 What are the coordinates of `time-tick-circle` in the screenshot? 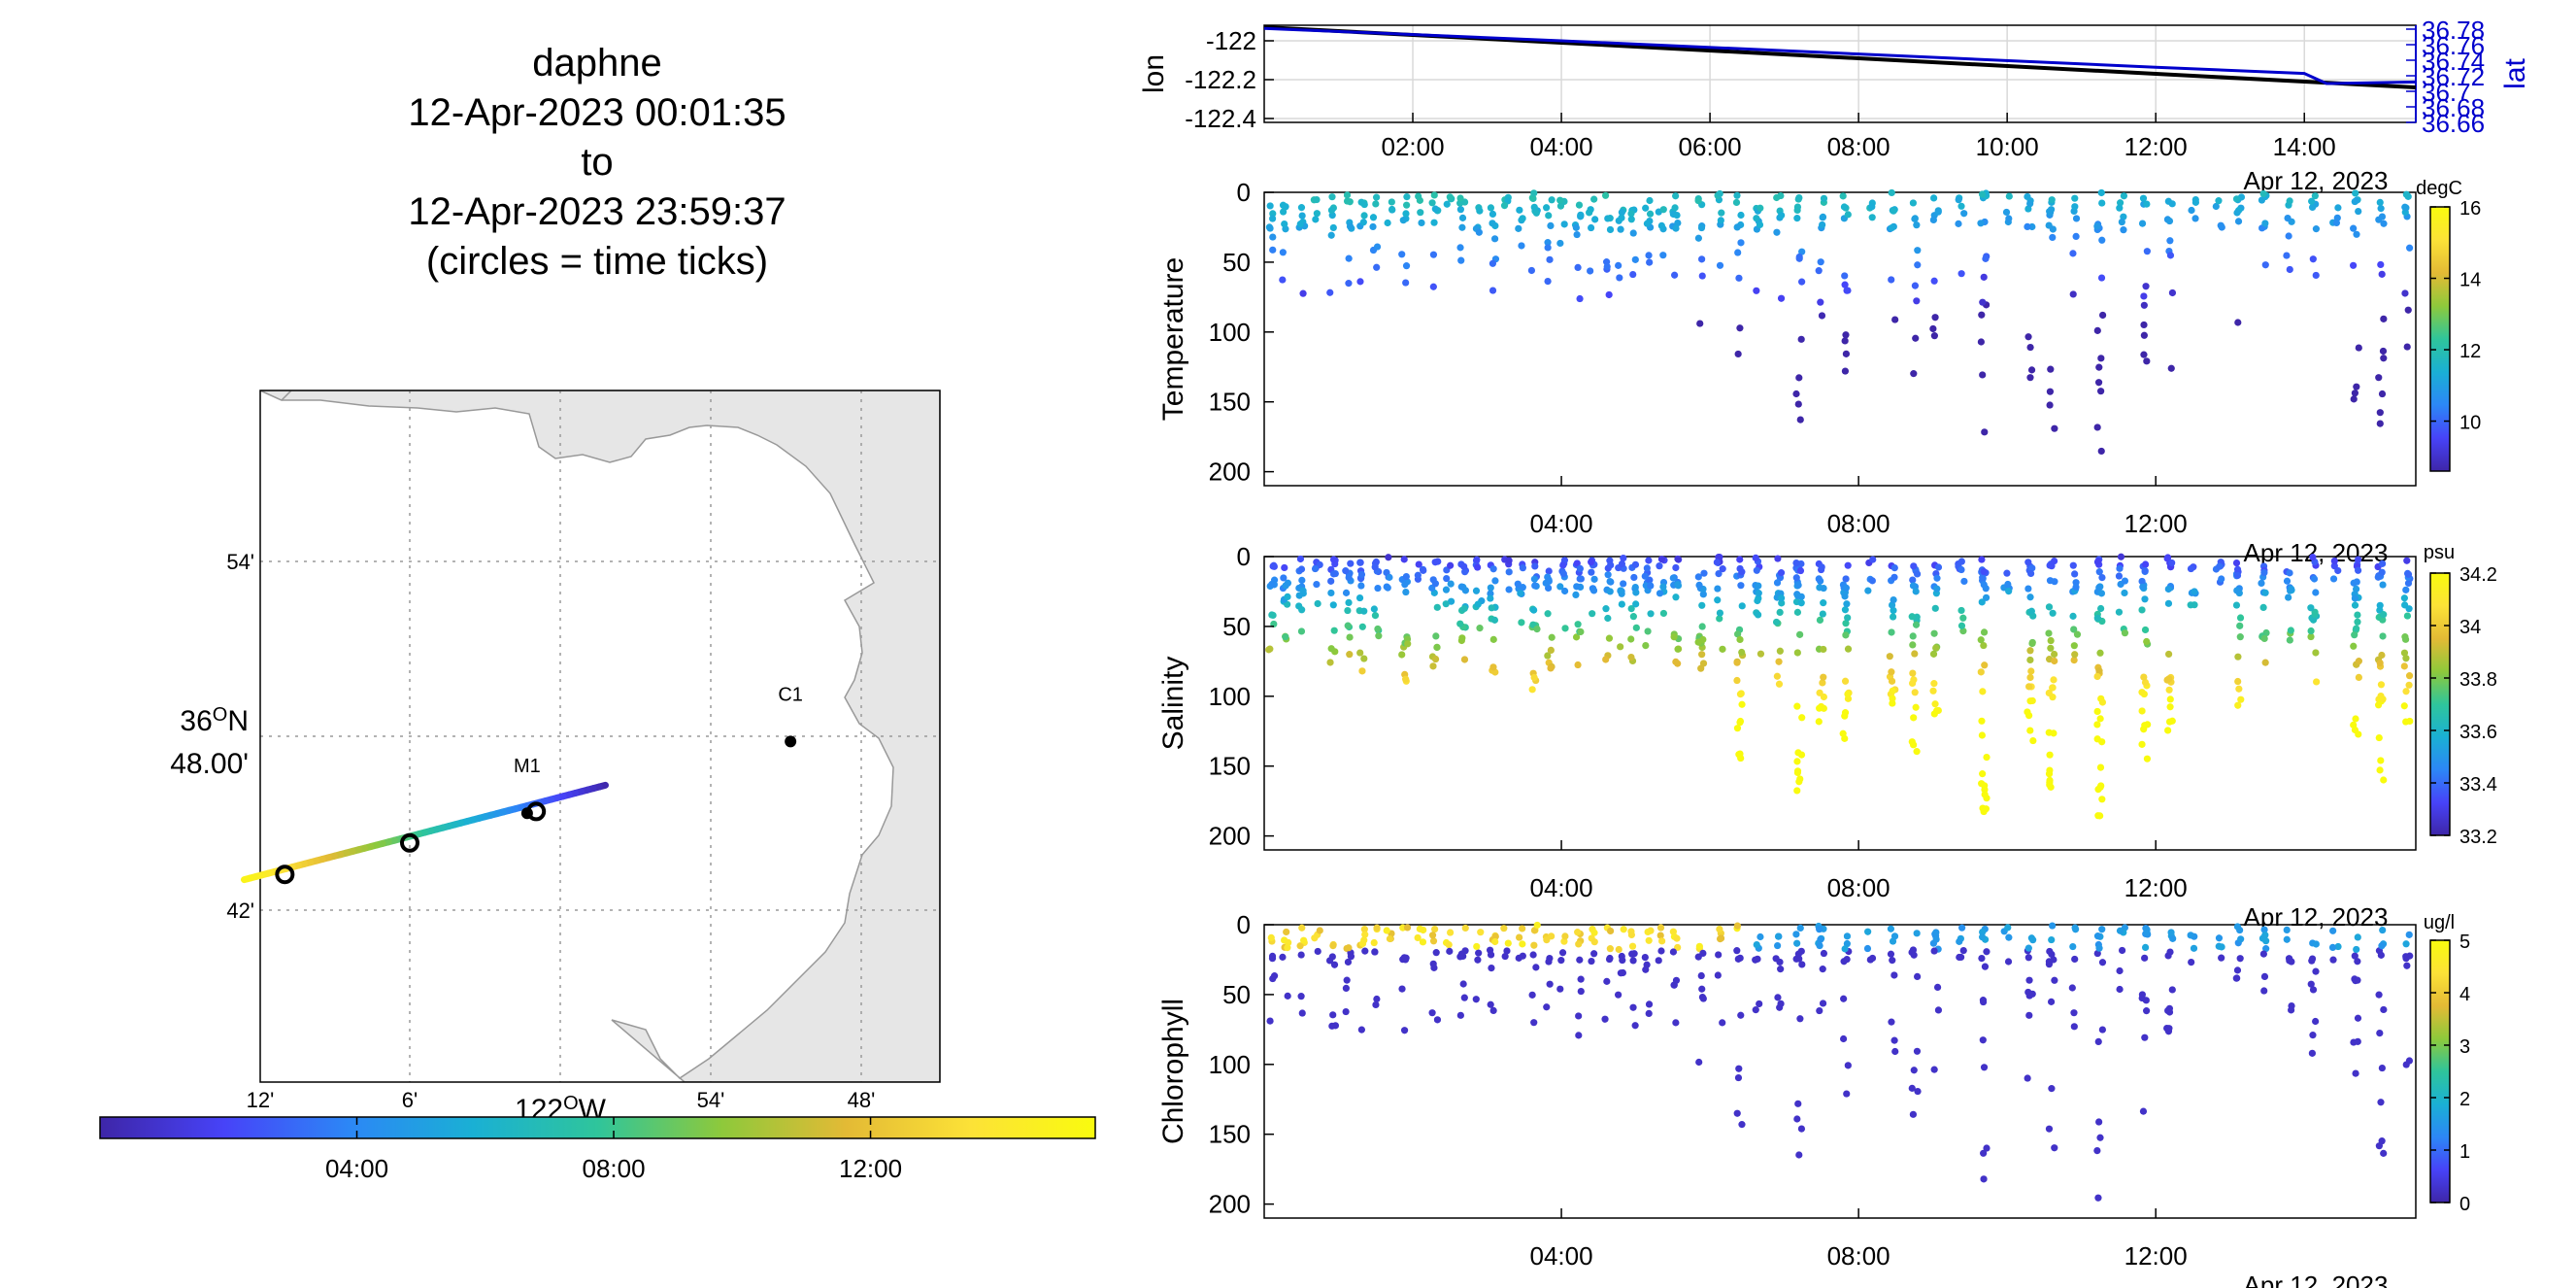 It's located at (285, 874).